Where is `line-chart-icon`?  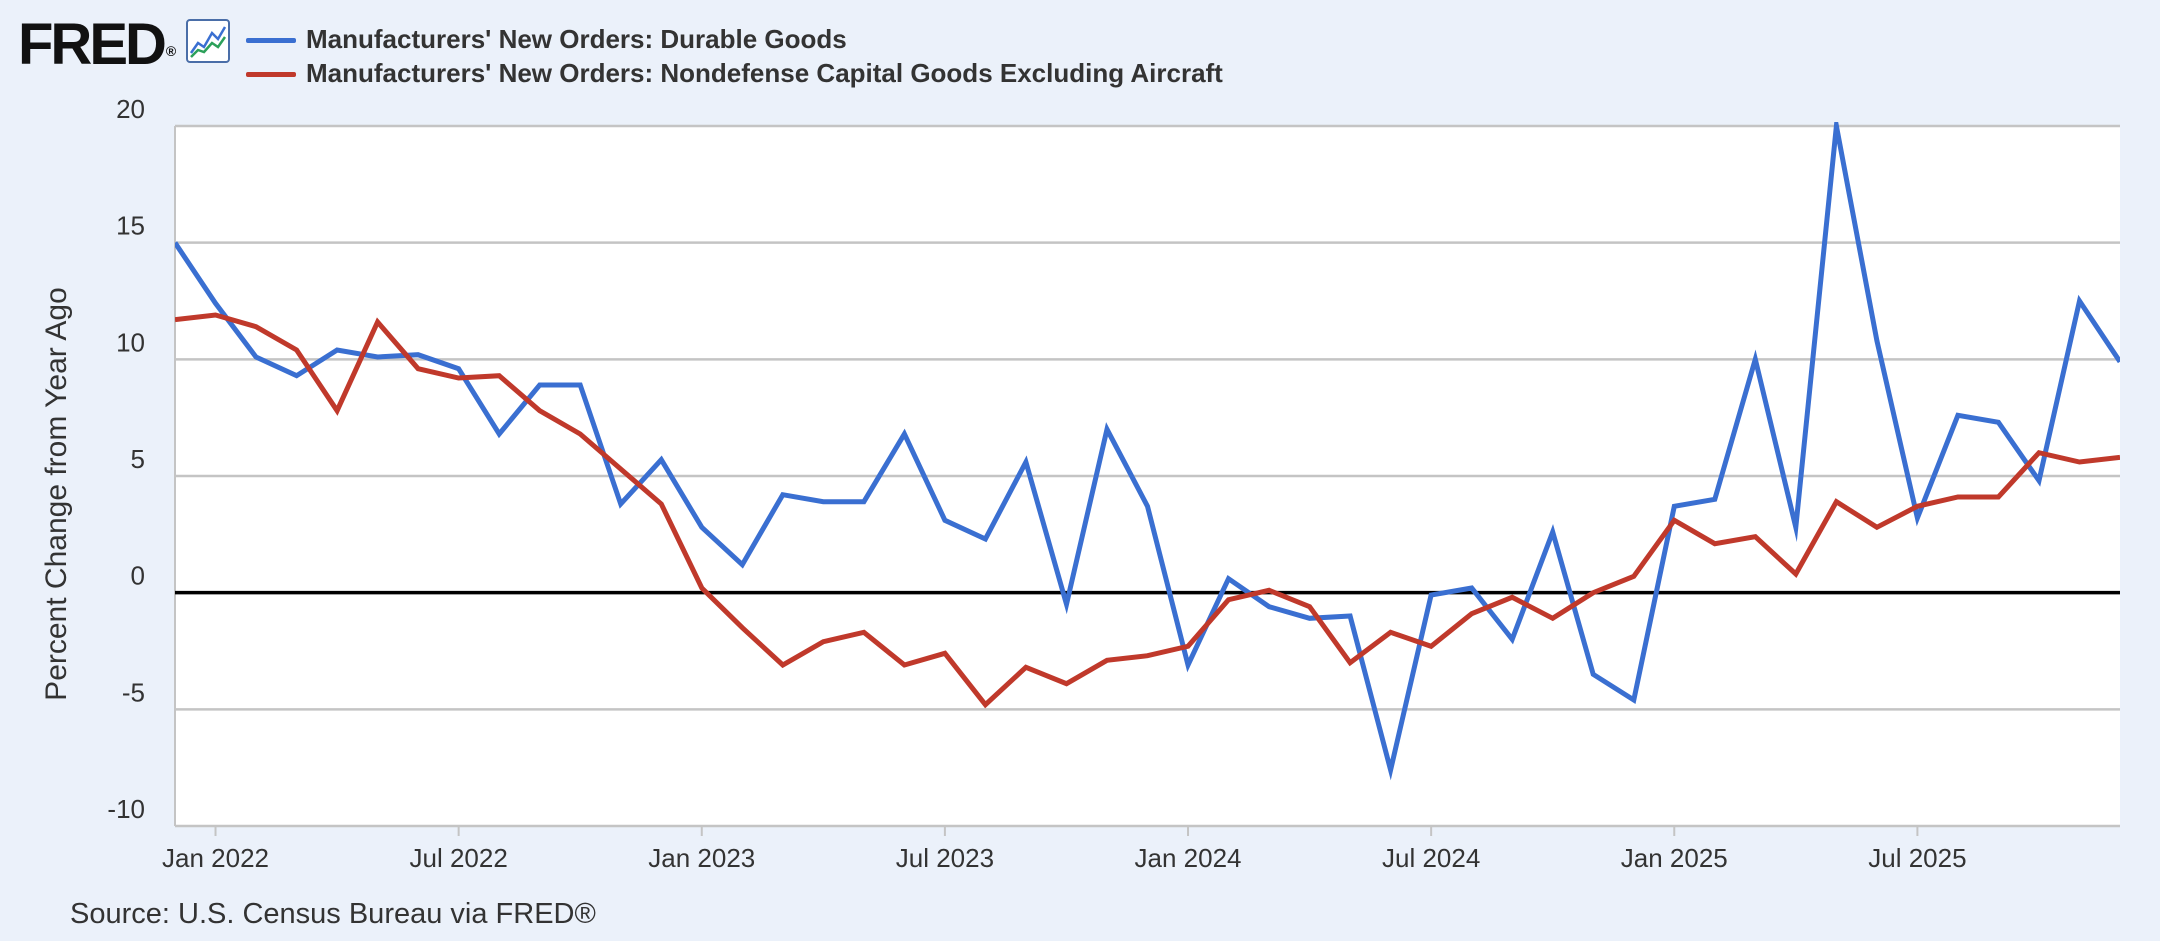 line-chart-icon is located at coordinates (208, 41).